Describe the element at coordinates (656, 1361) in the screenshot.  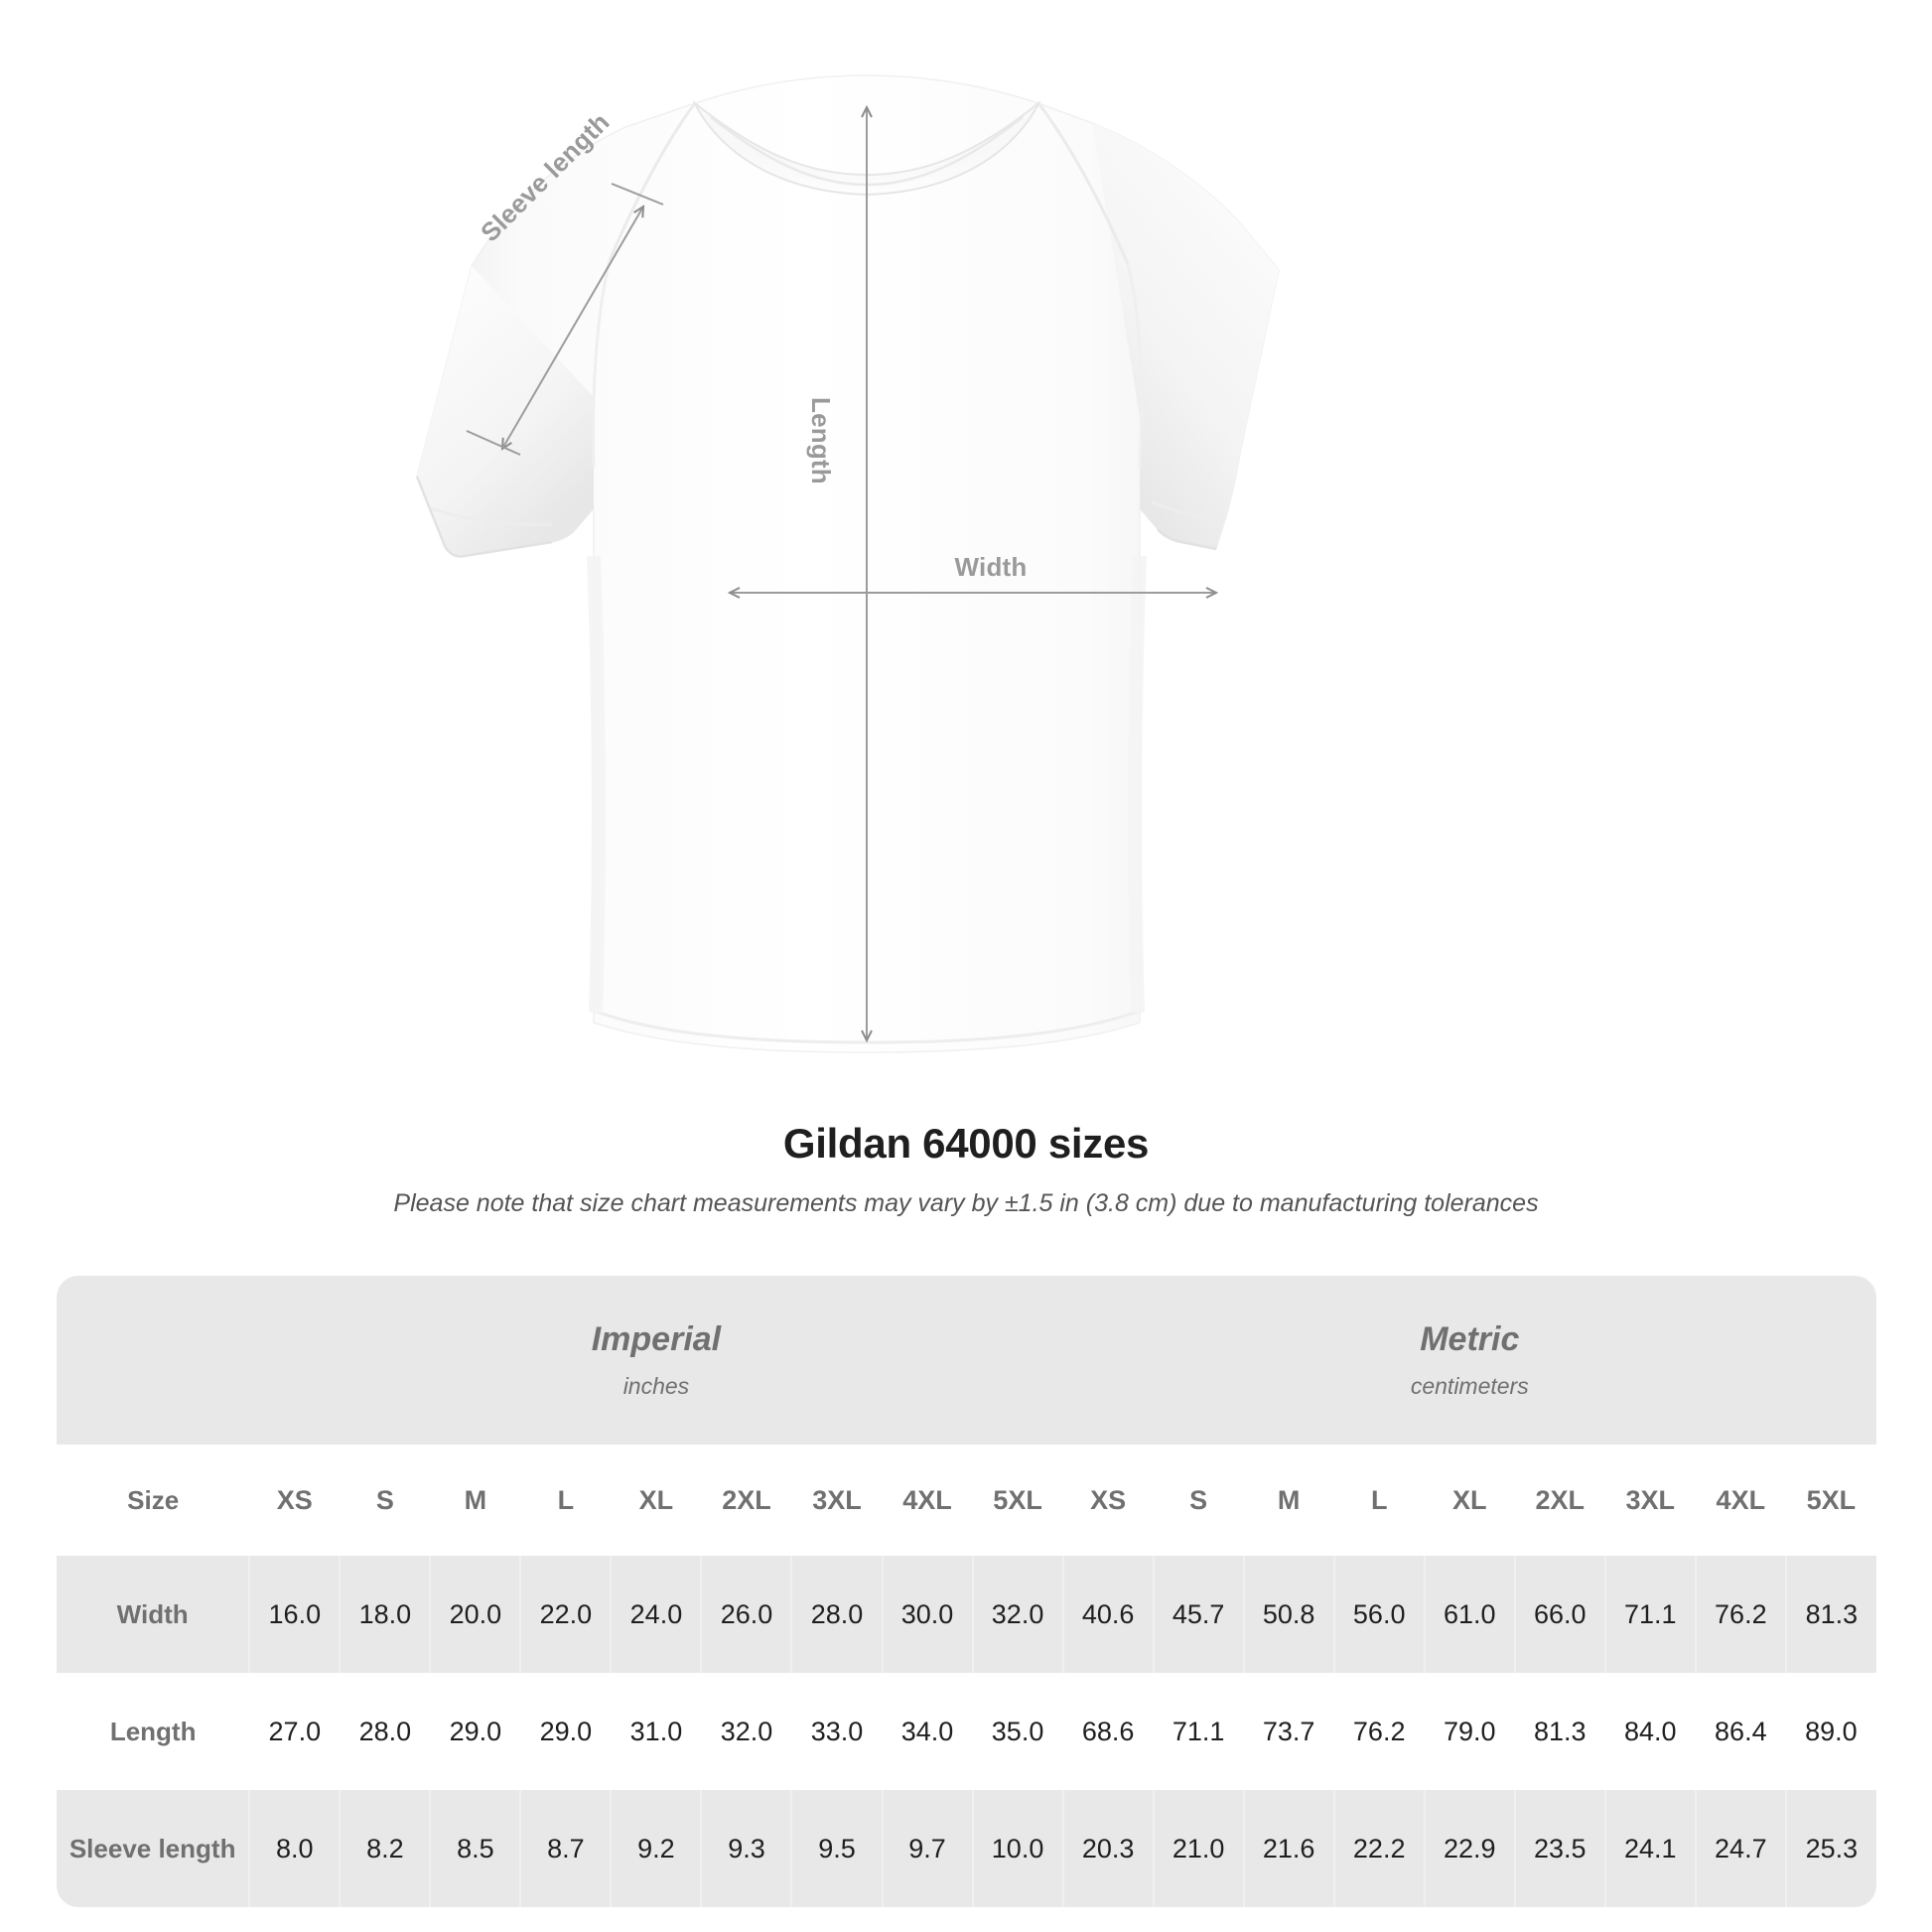
I see `unit-group-imperial: Imperial inches` at that location.